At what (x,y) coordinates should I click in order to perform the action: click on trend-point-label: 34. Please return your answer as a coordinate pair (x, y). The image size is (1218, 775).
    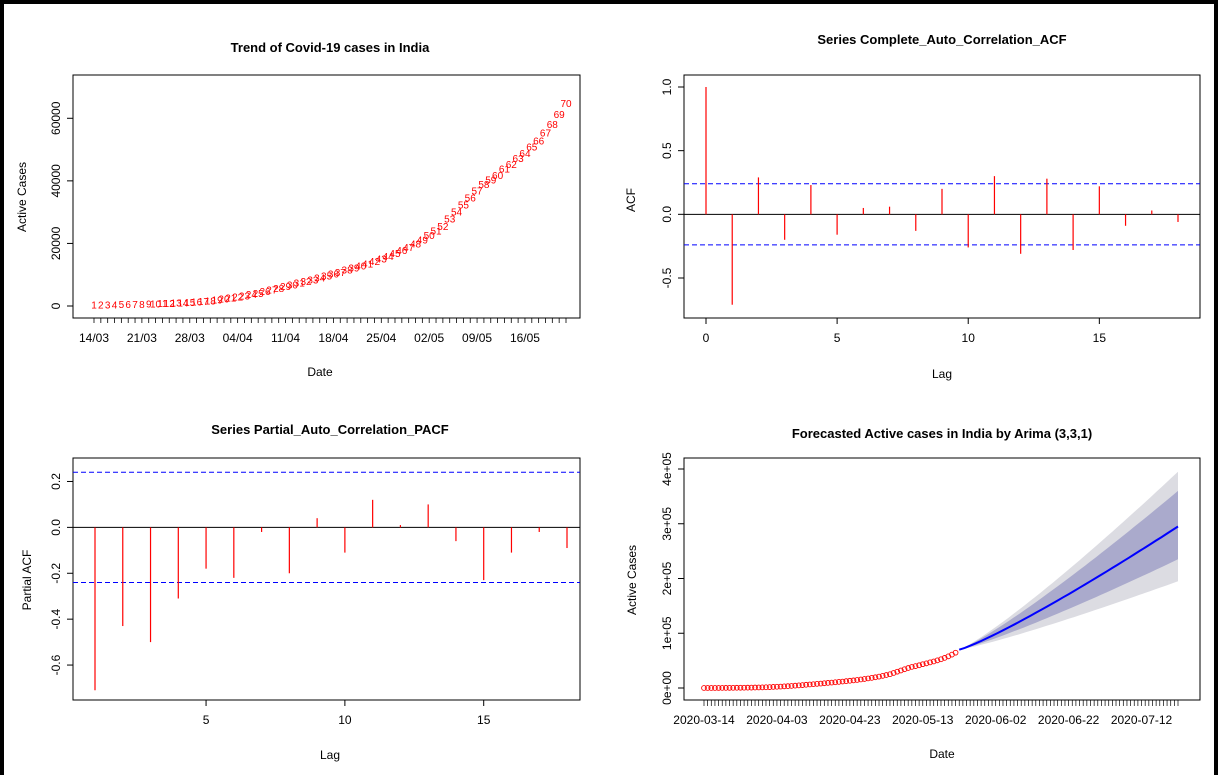
    Looking at the image, I should click on (320, 278).